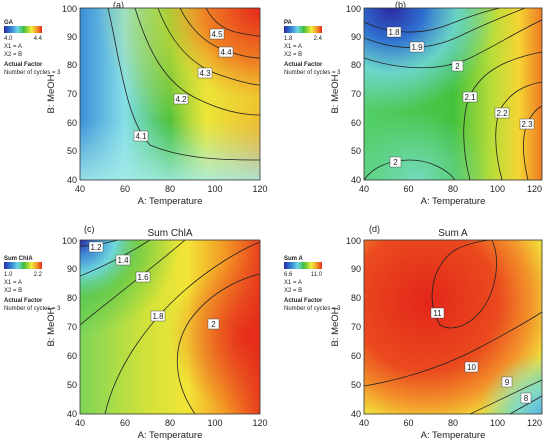 The image size is (550, 445). I want to click on svg-text: 4.3, so click(205, 73).